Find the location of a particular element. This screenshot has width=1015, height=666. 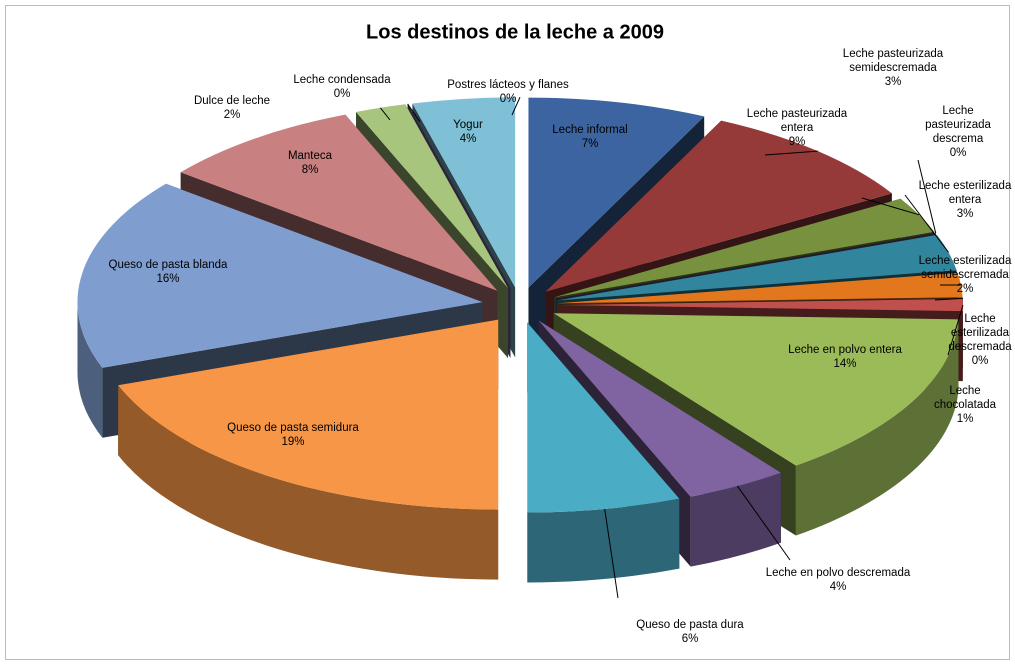

value-label: 6% is located at coordinates (690, 639).